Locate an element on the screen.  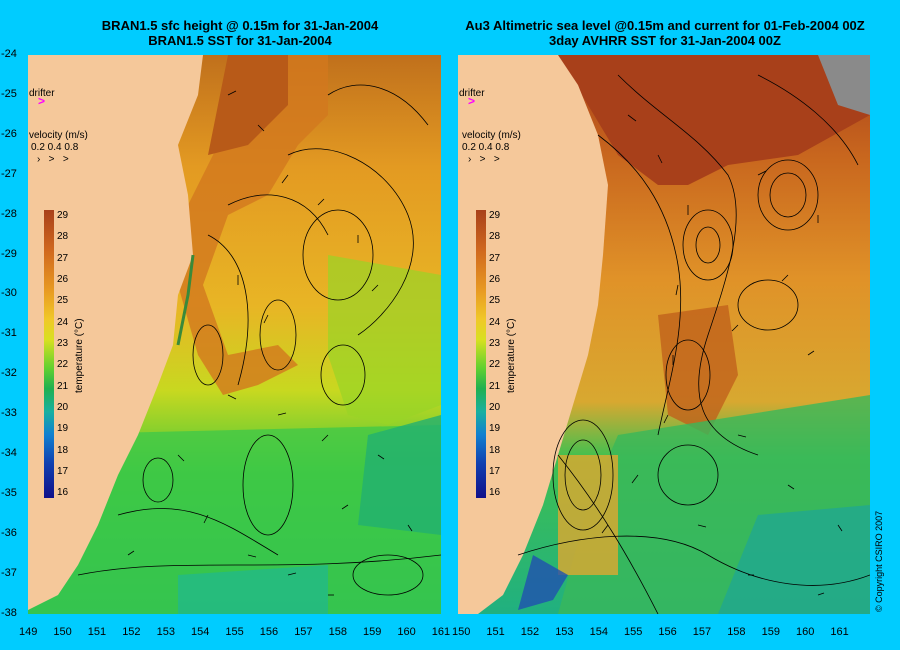
right-velocity-arrows-icon: › > > is located at coordinates (484, 159).